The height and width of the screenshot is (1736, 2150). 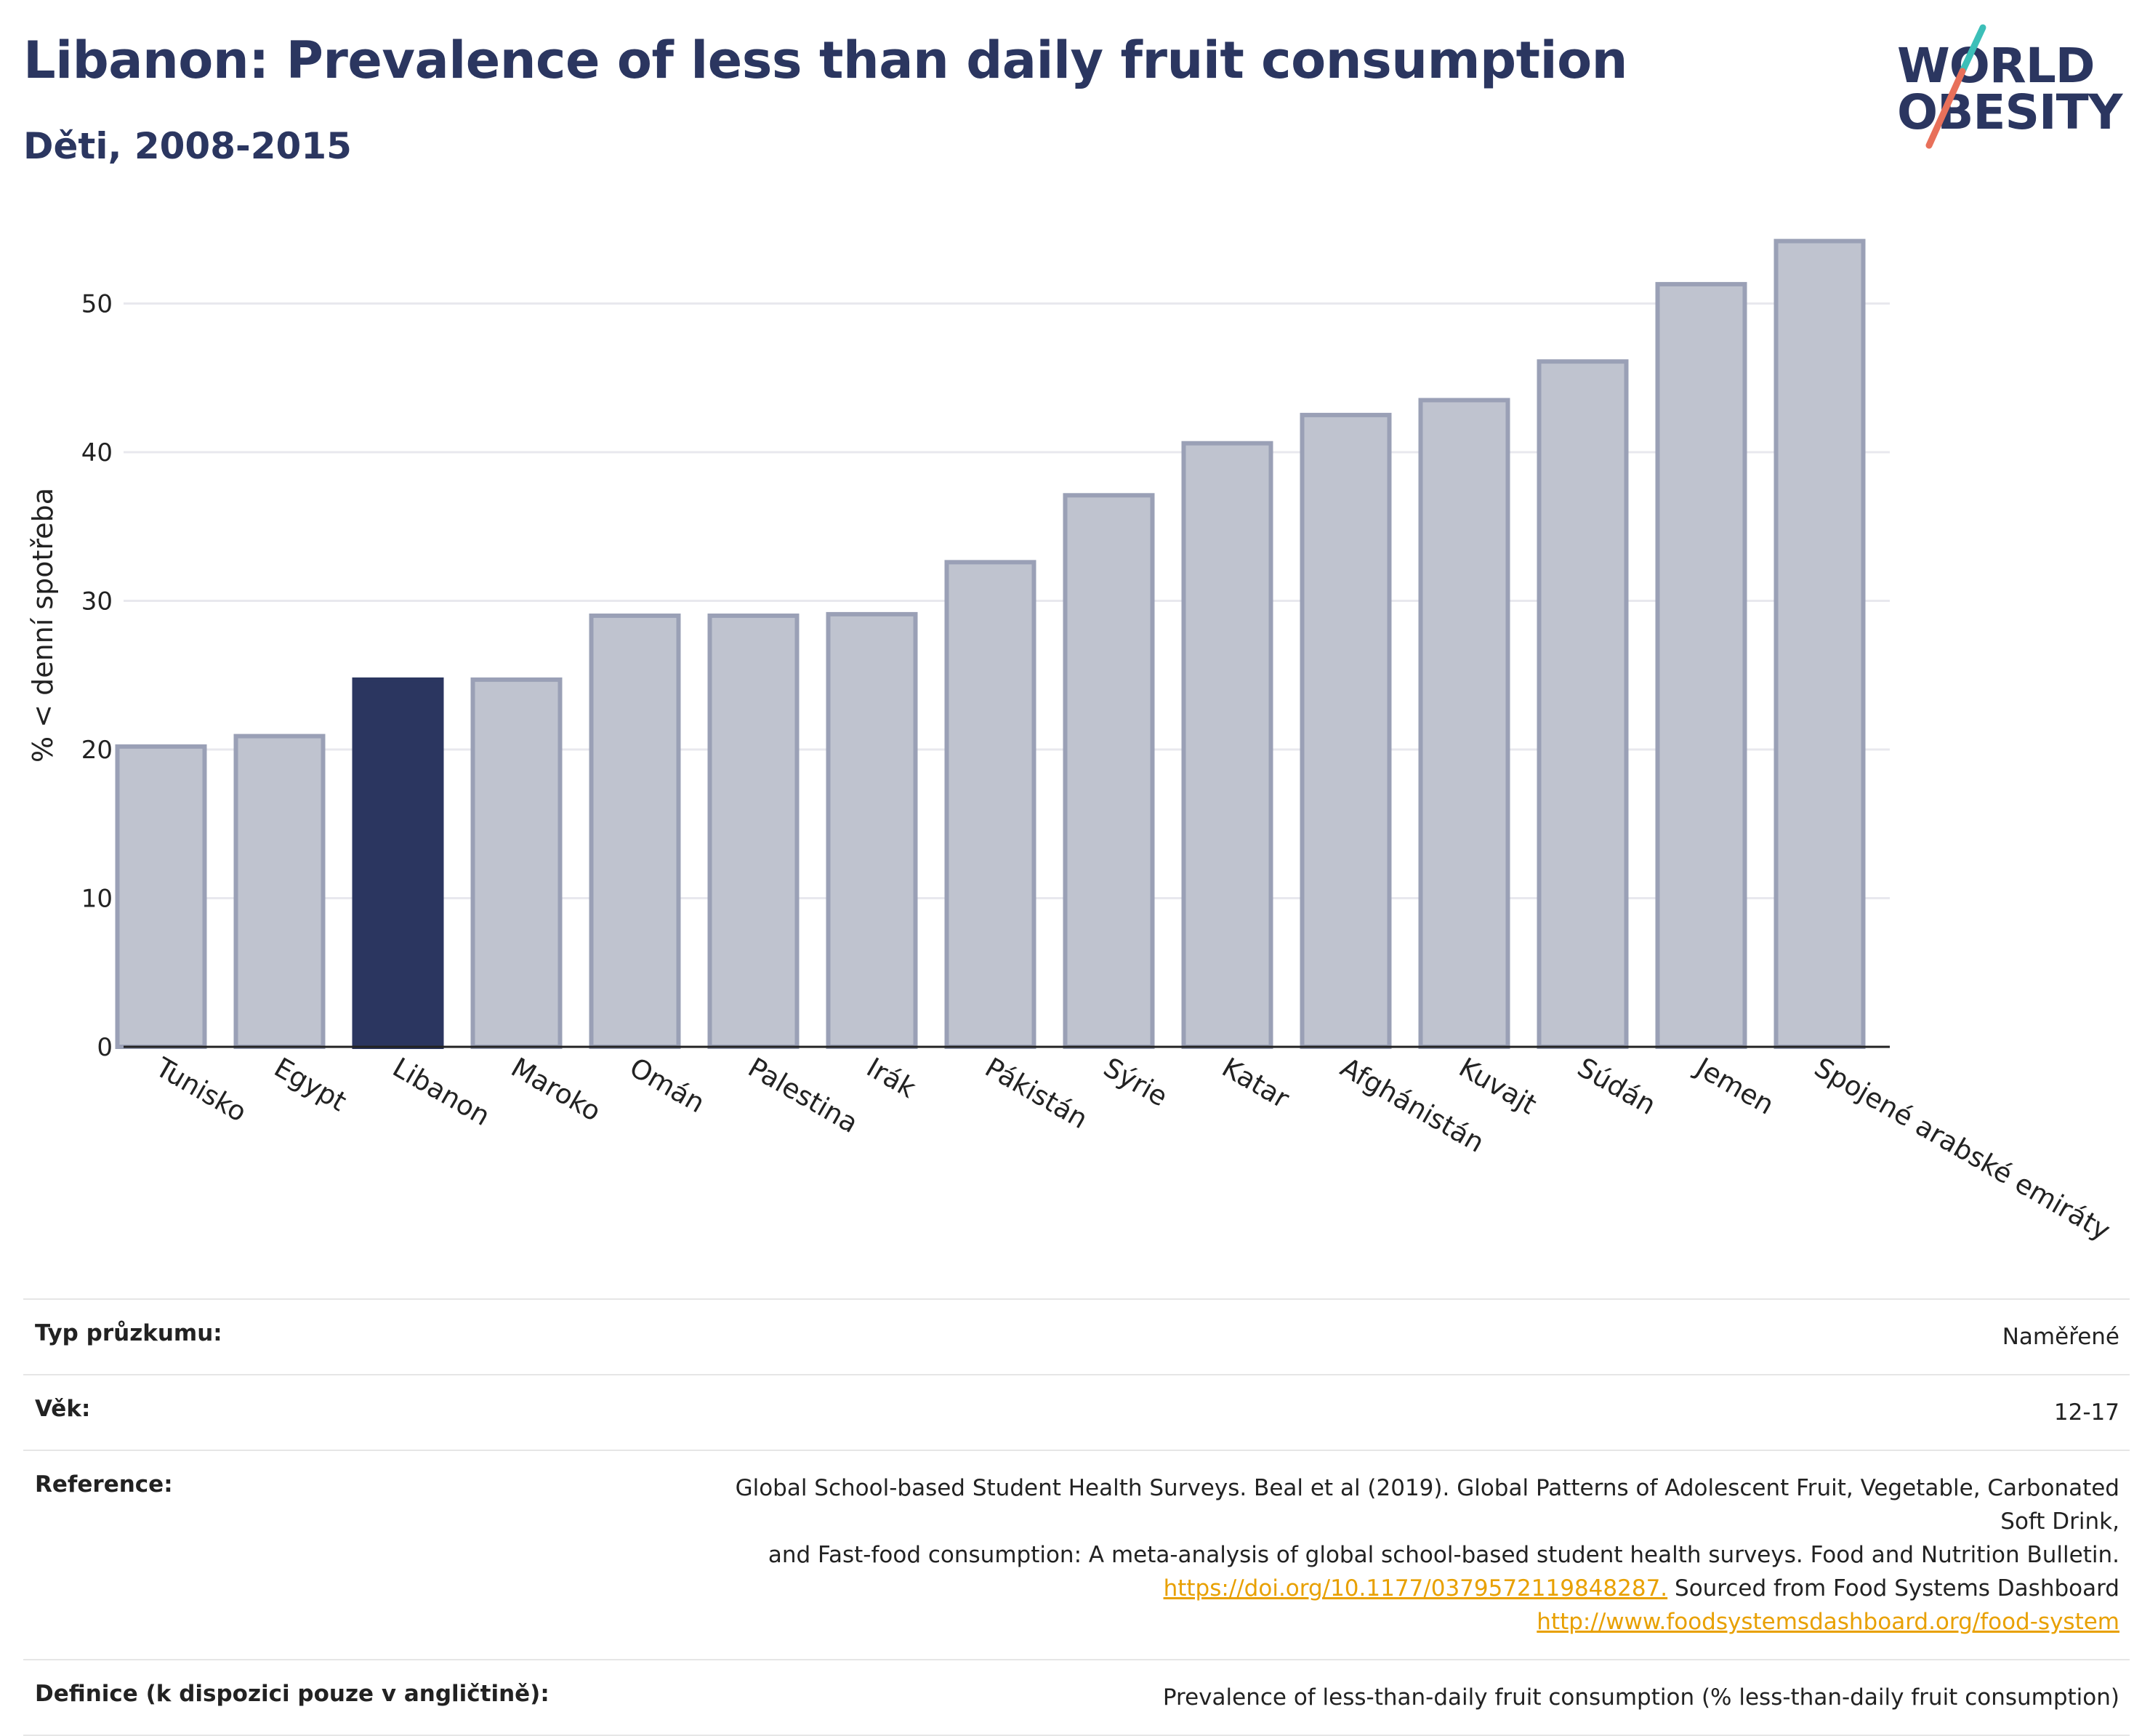 I want to click on x-tick-label: Sýrie, so click(x=1135, y=1082).